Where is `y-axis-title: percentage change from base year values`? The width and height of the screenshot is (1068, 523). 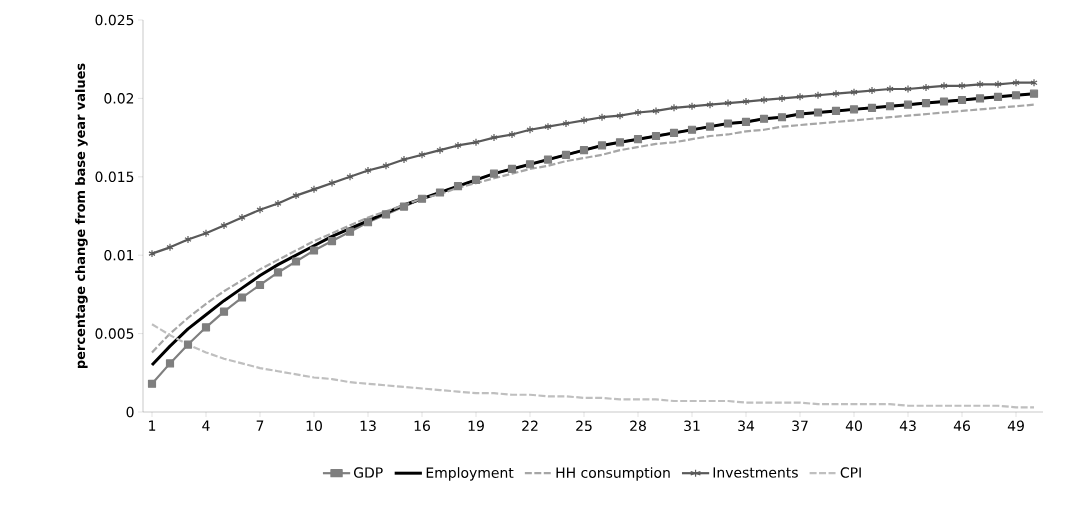 y-axis-title: percentage change from base year values is located at coordinates (81, 216).